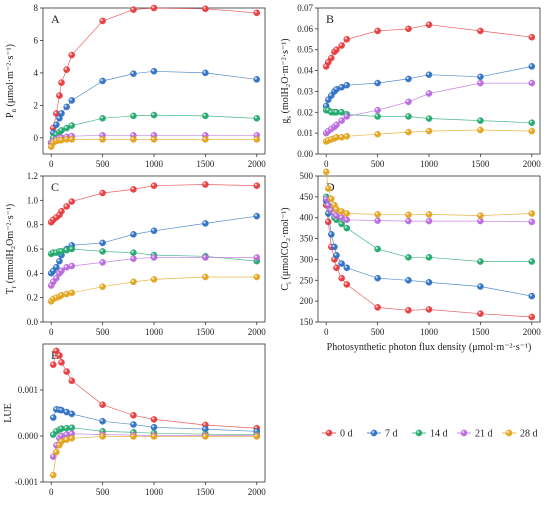  I want to click on y-tick-label: 2, so click(36, 105).